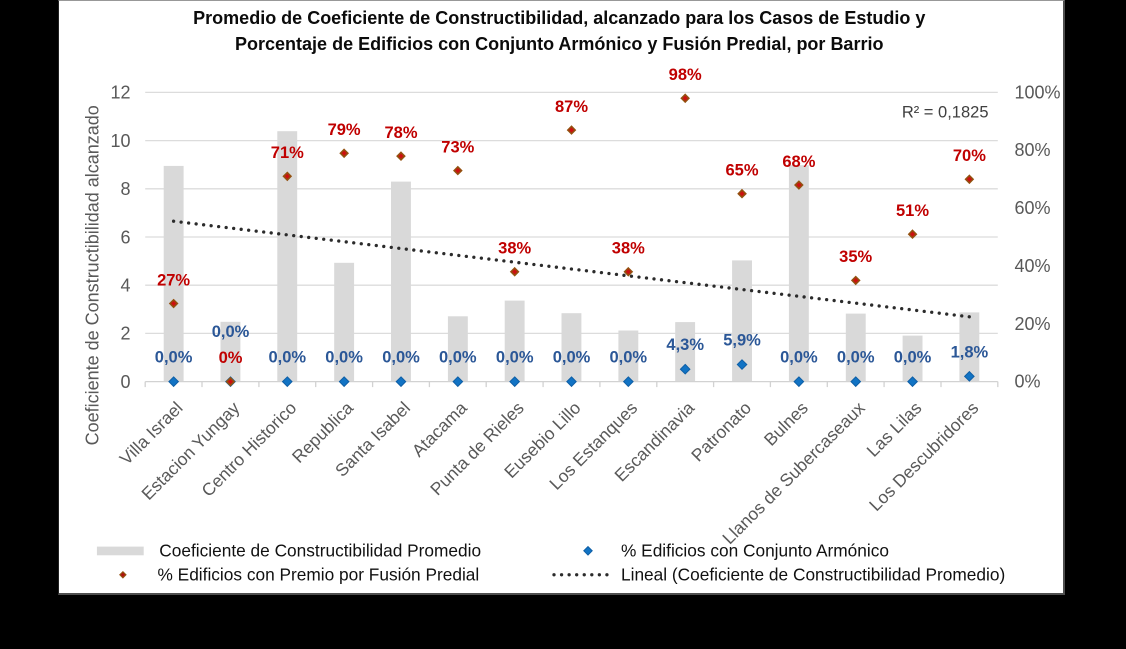  What do you see at coordinates (1033, 208) in the screenshot?
I see `svg-text: 60%` at bounding box center [1033, 208].